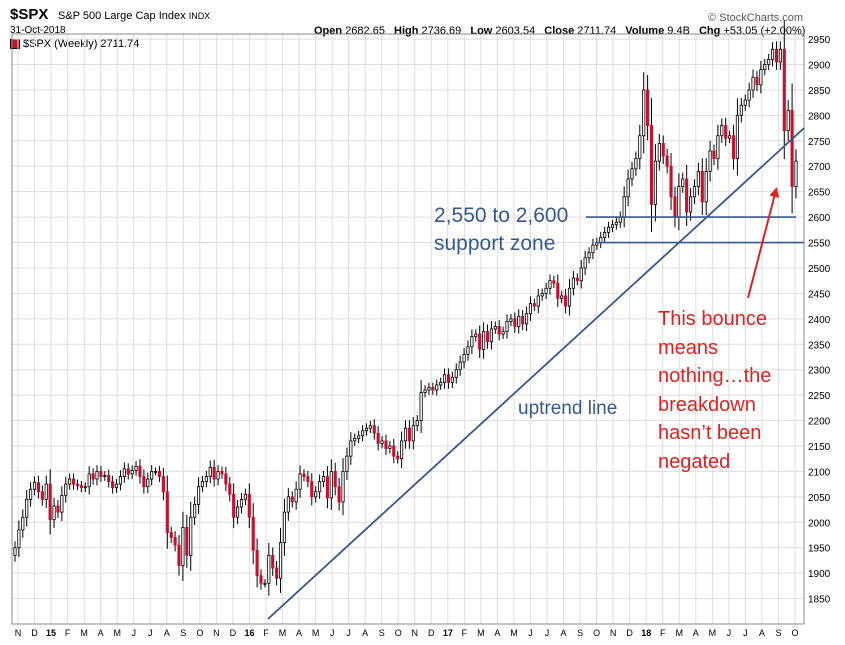 The height and width of the screenshot is (645, 845). I want to click on x-tick-label: 15, so click(51, 633).